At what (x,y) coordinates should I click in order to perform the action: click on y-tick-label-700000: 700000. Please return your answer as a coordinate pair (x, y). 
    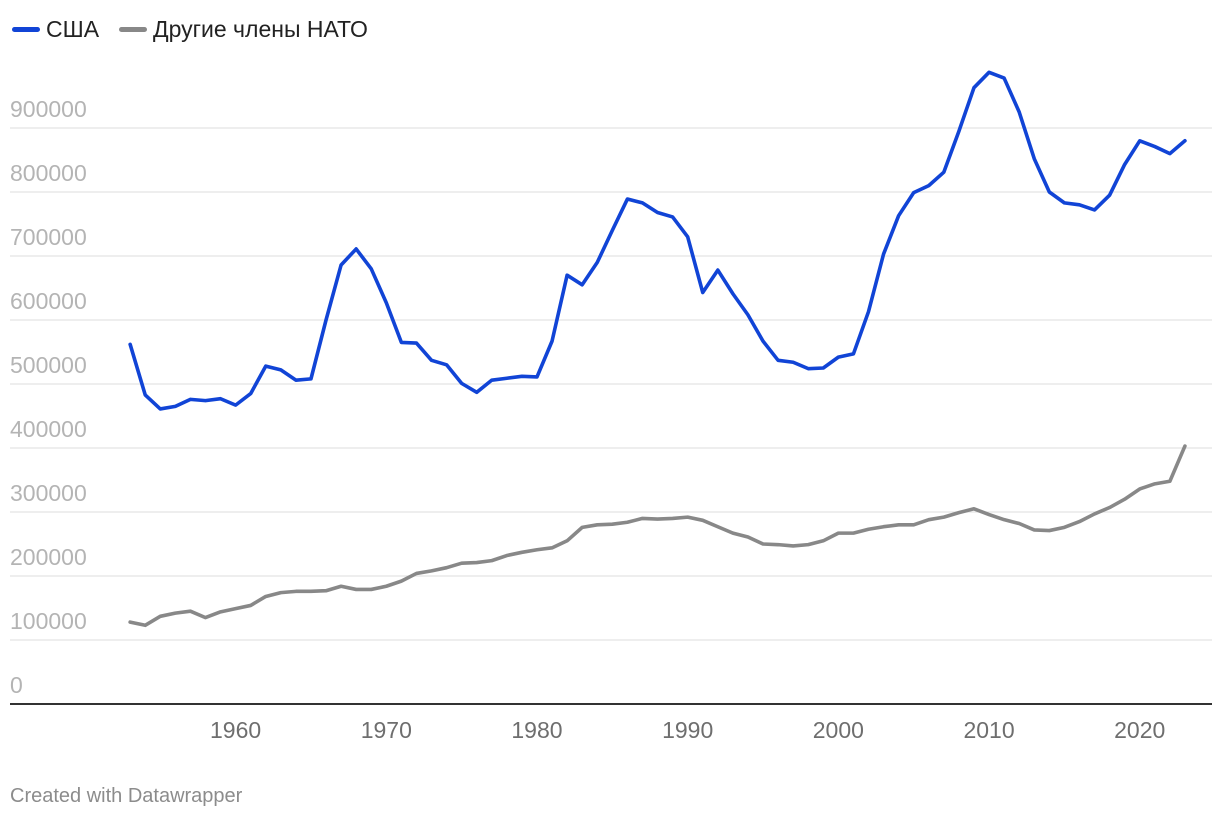
    Looking at the image, I should click on (48, 237).